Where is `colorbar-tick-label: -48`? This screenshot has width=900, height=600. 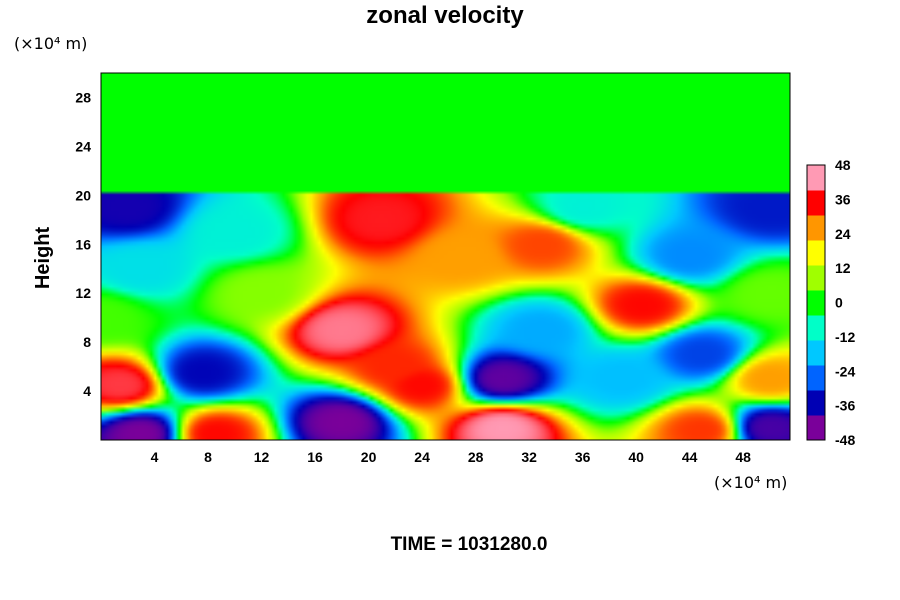
colorbar-tick-label: -48 is located at coordinates (845, 440).